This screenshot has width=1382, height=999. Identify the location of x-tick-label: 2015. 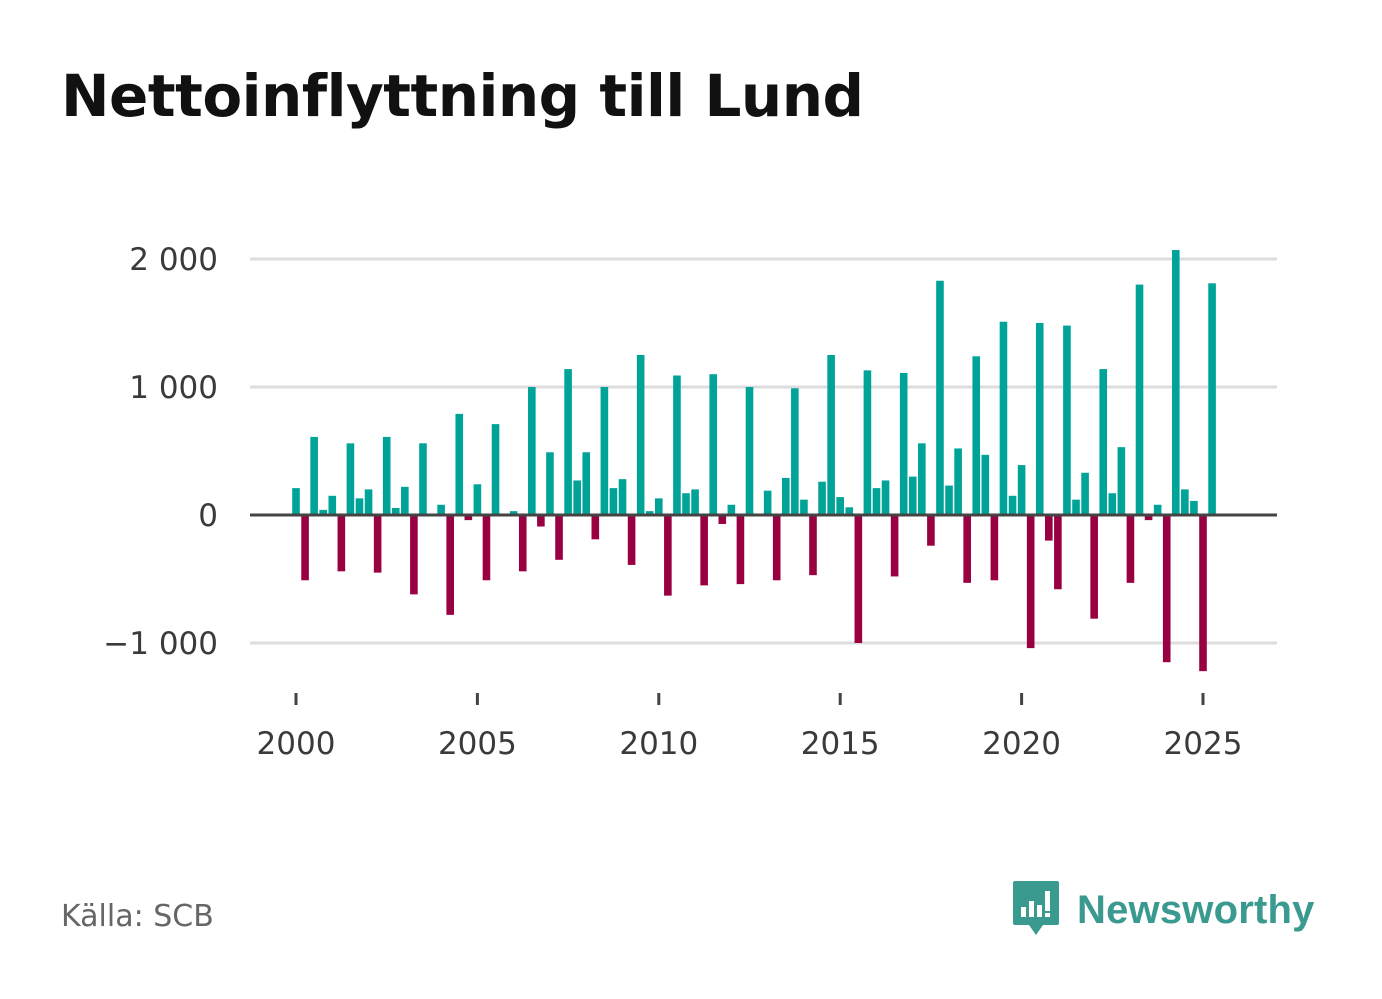
(840, 744).